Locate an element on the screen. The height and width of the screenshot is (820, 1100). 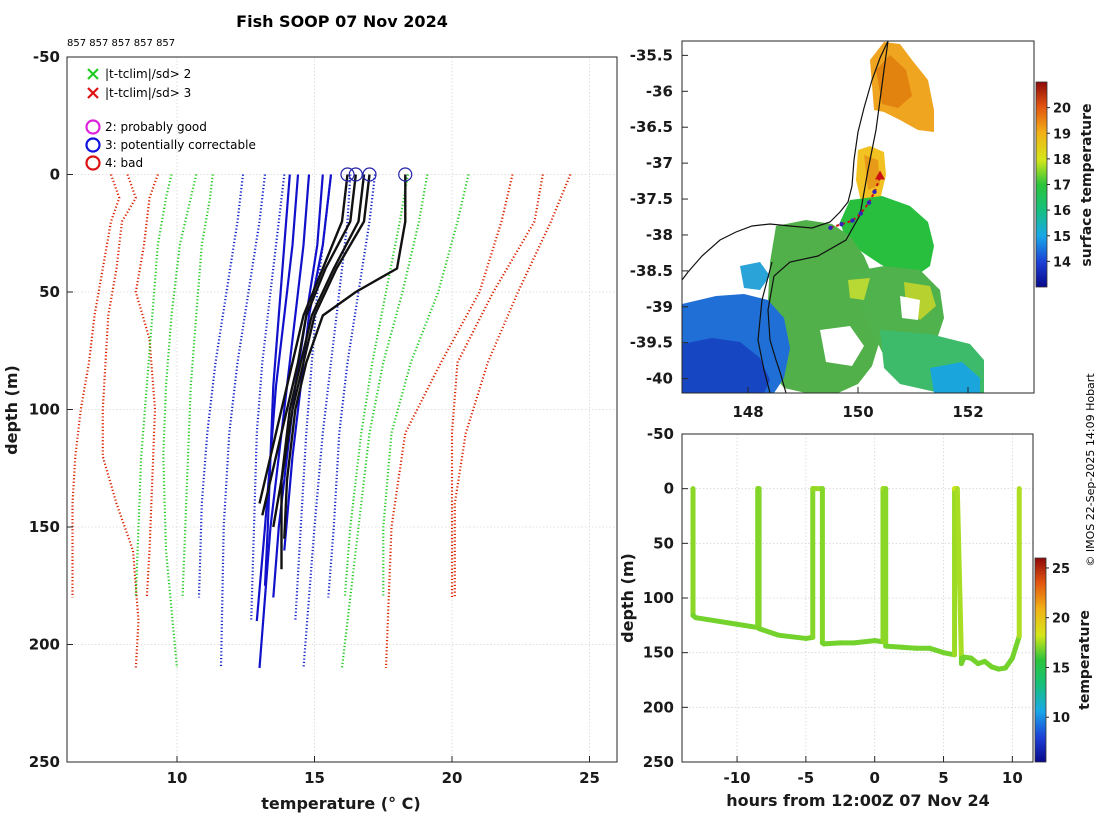
depth-time-ytick-label: 100 is located at coordinates (658, 598).